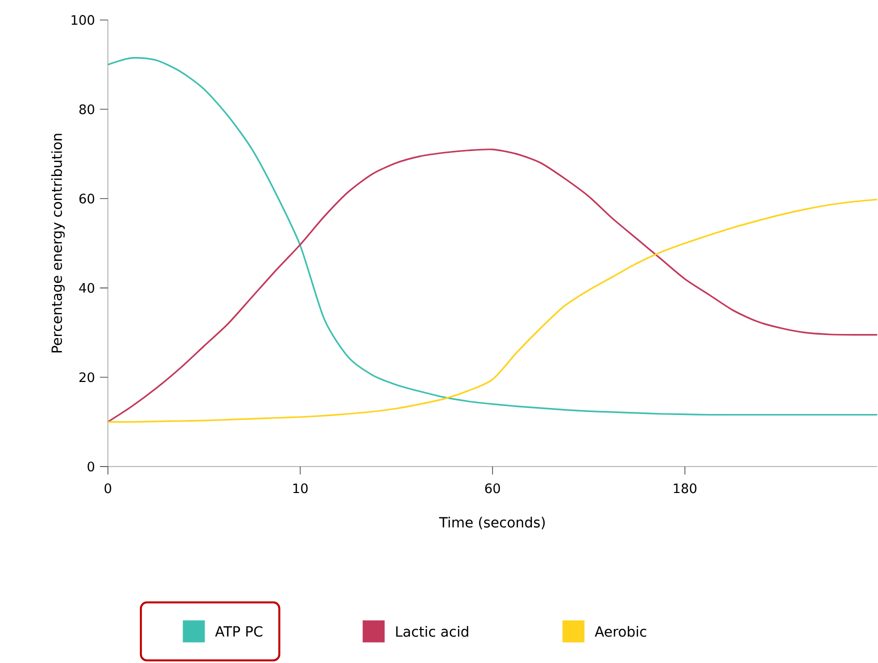 The height and width of the screenshot is (663, 878). What do you see at coordinates (91, 466) in the screenshot?
I see `y-tick-label: 0` at bounding box center [91, 466].